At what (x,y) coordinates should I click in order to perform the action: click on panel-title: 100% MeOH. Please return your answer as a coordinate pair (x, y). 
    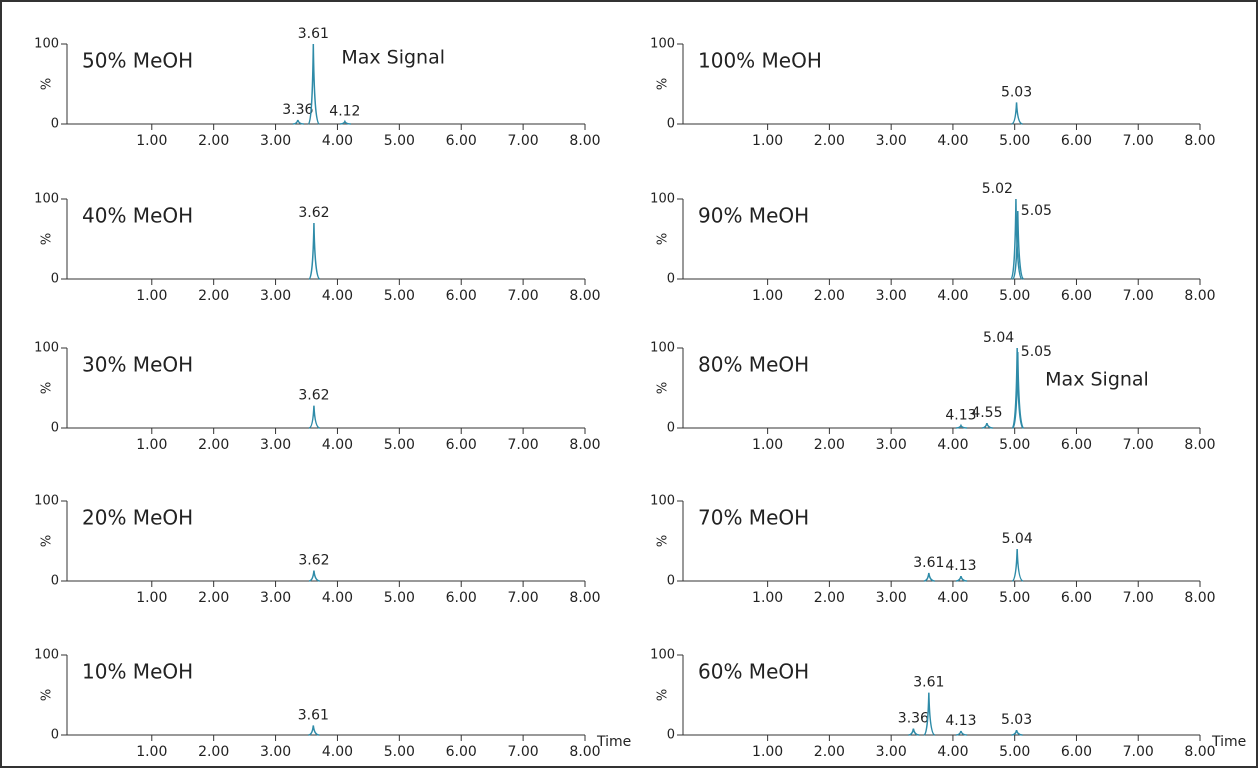
    Looking at the image, I should click on (760, 61).